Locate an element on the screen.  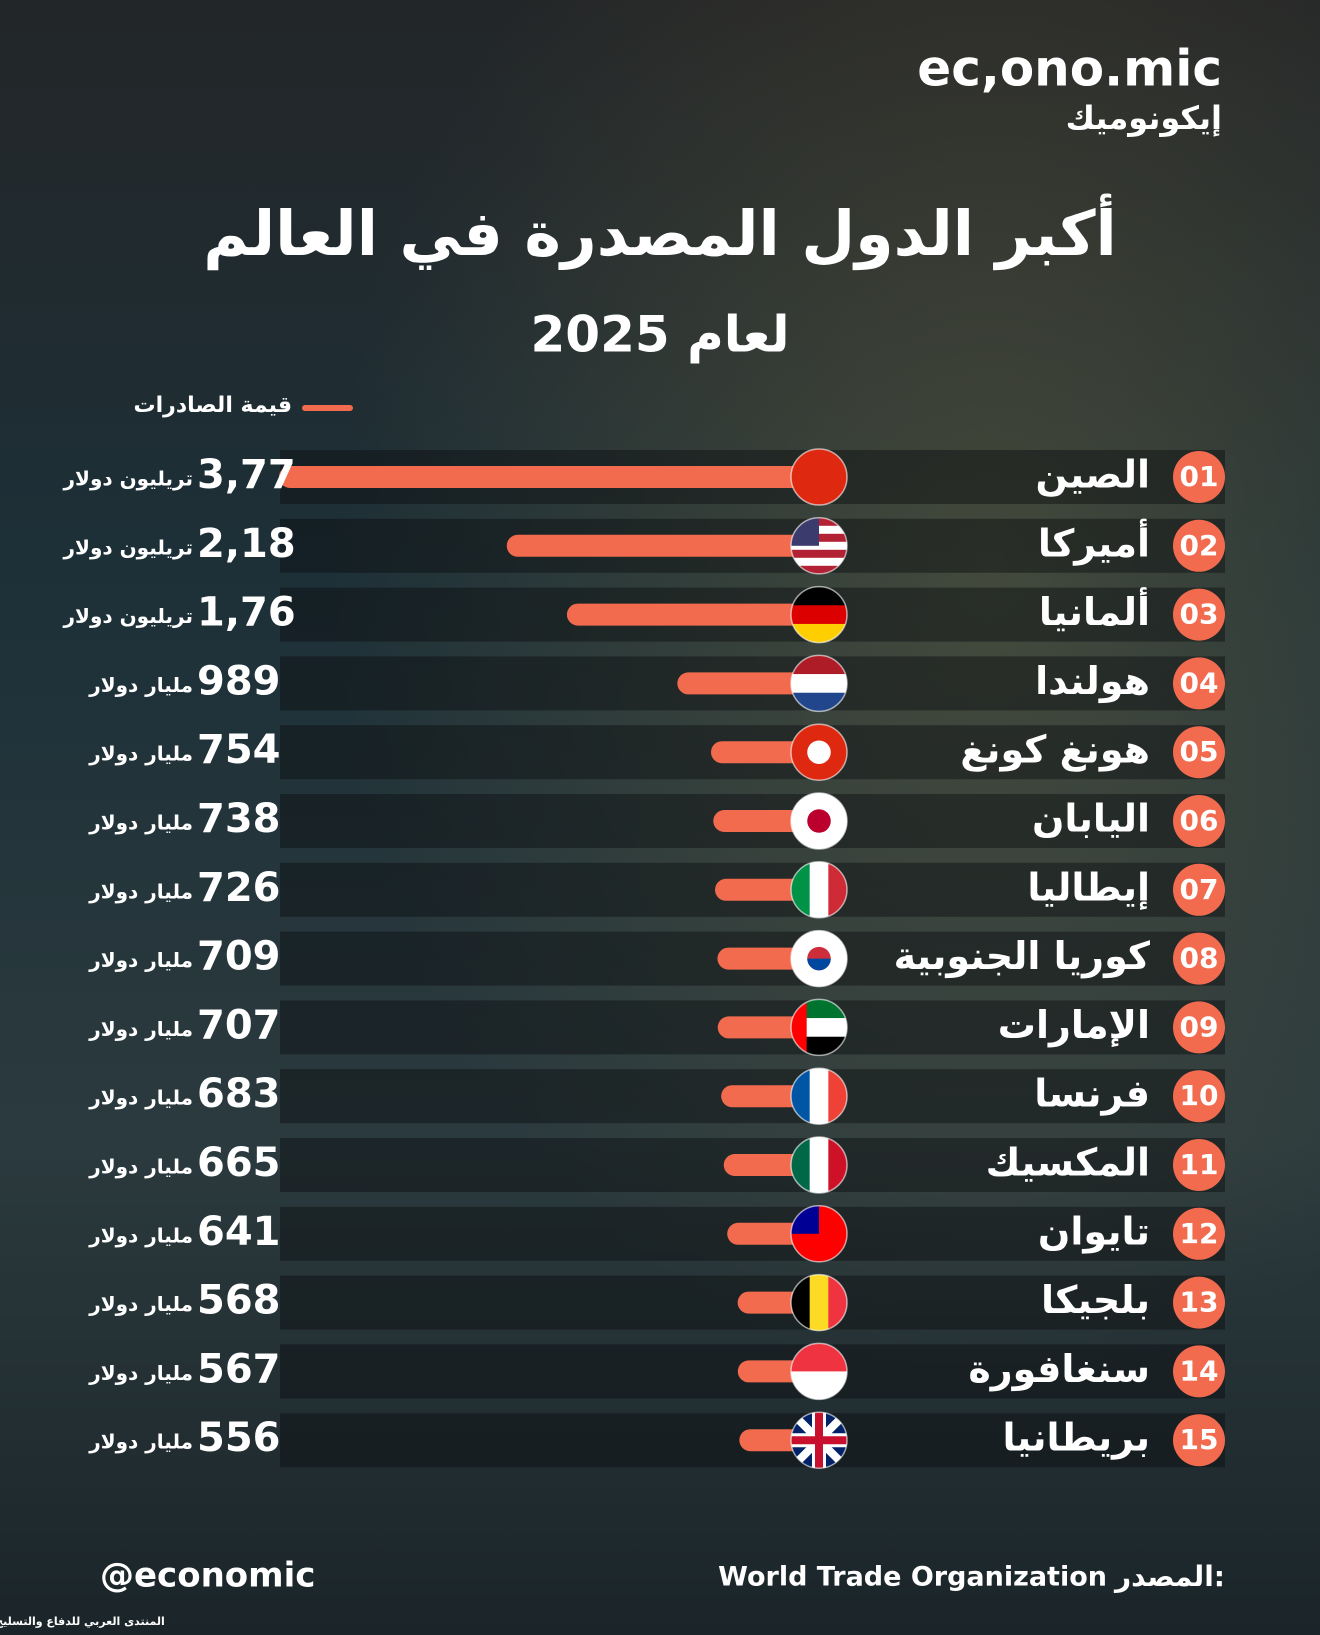
country-name: سنغافورة is located at coordinates (1059, 1369).